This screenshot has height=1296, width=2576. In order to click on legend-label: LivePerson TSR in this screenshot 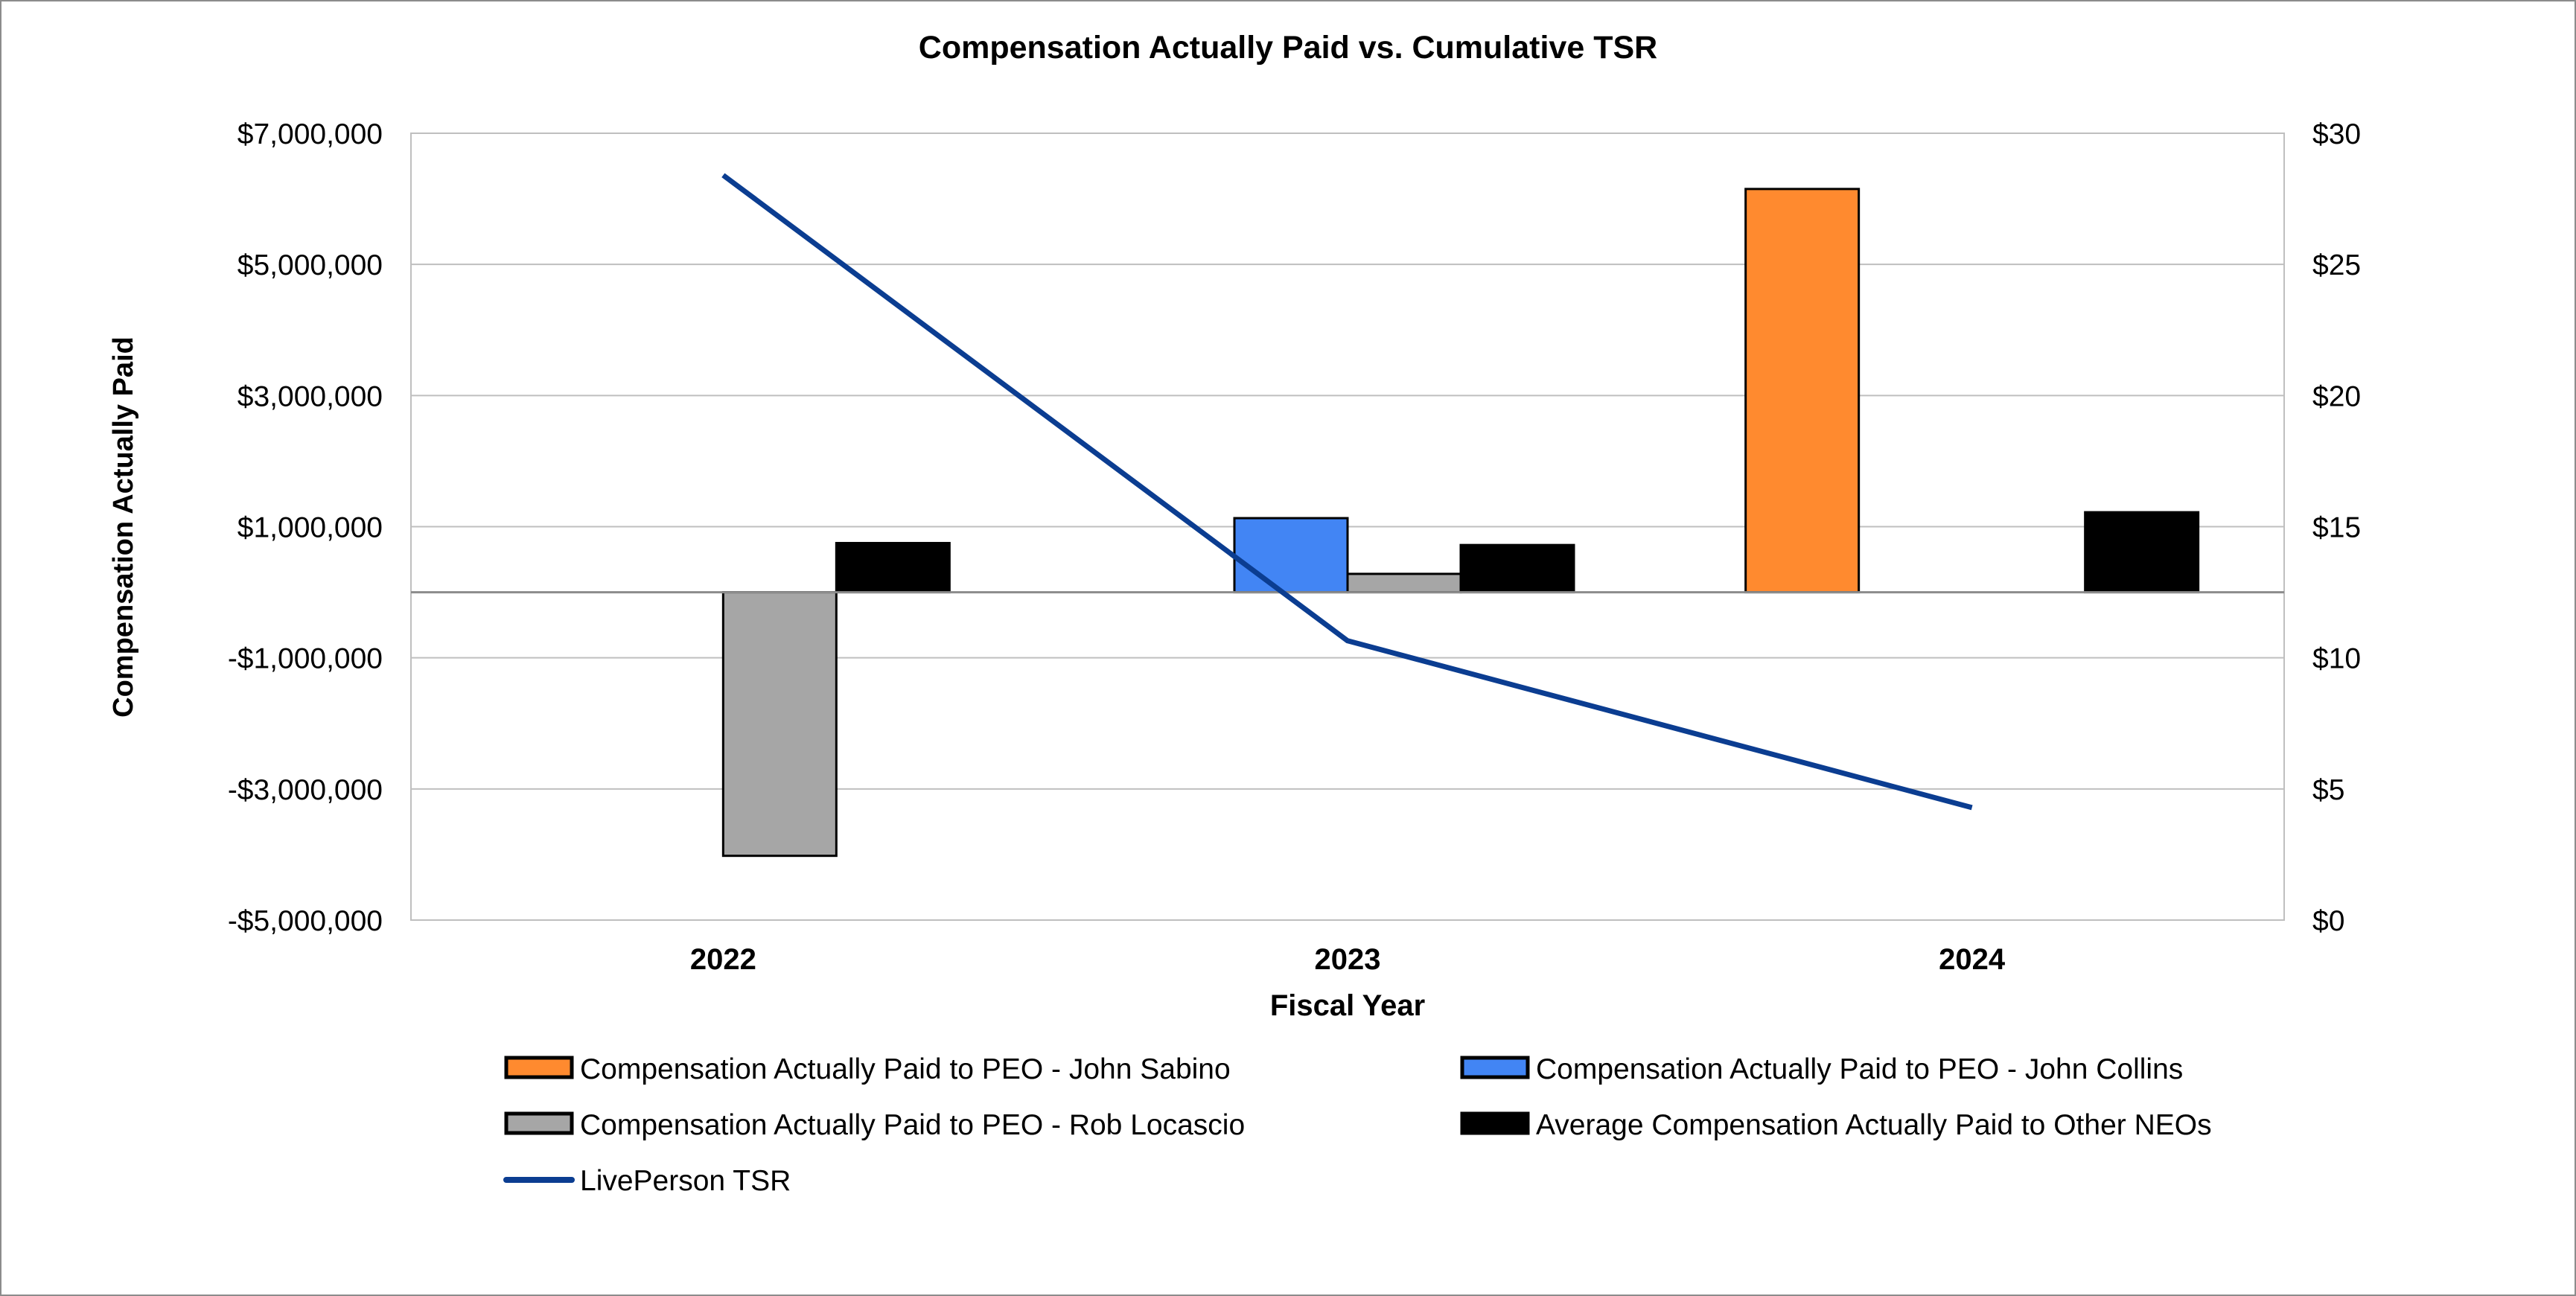, I will do `click(685, 1181)`.